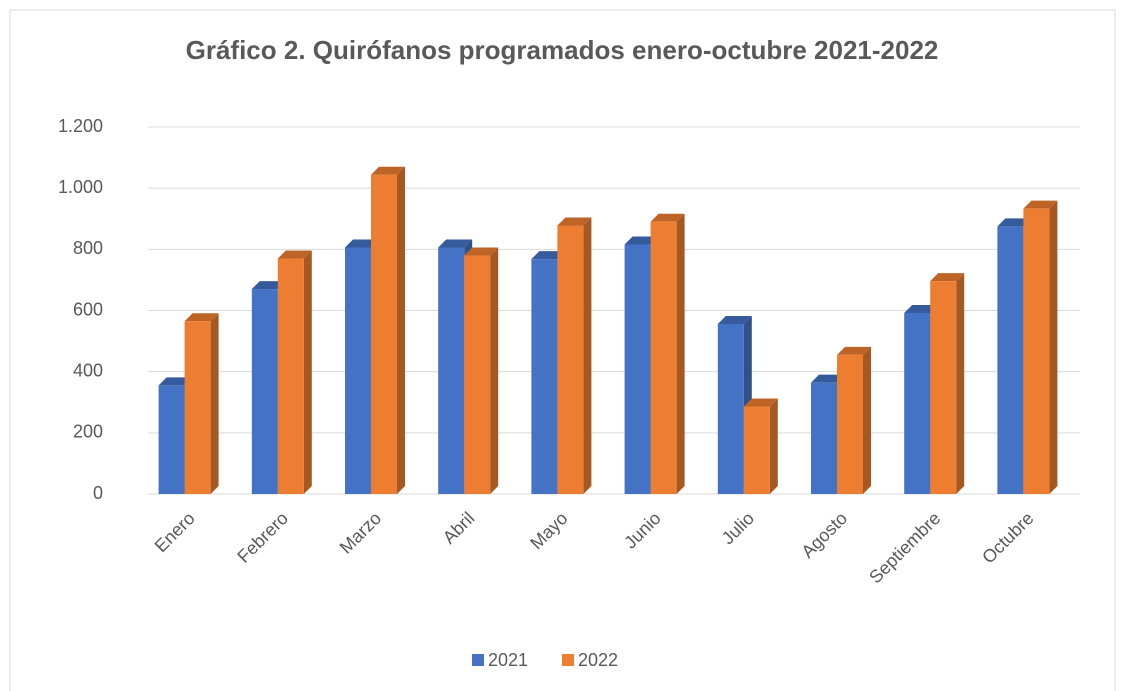 Image resolution: width=1125 pixels, height=691 pixels. I want to click on y-tick-label: 0, so click(98, 493).